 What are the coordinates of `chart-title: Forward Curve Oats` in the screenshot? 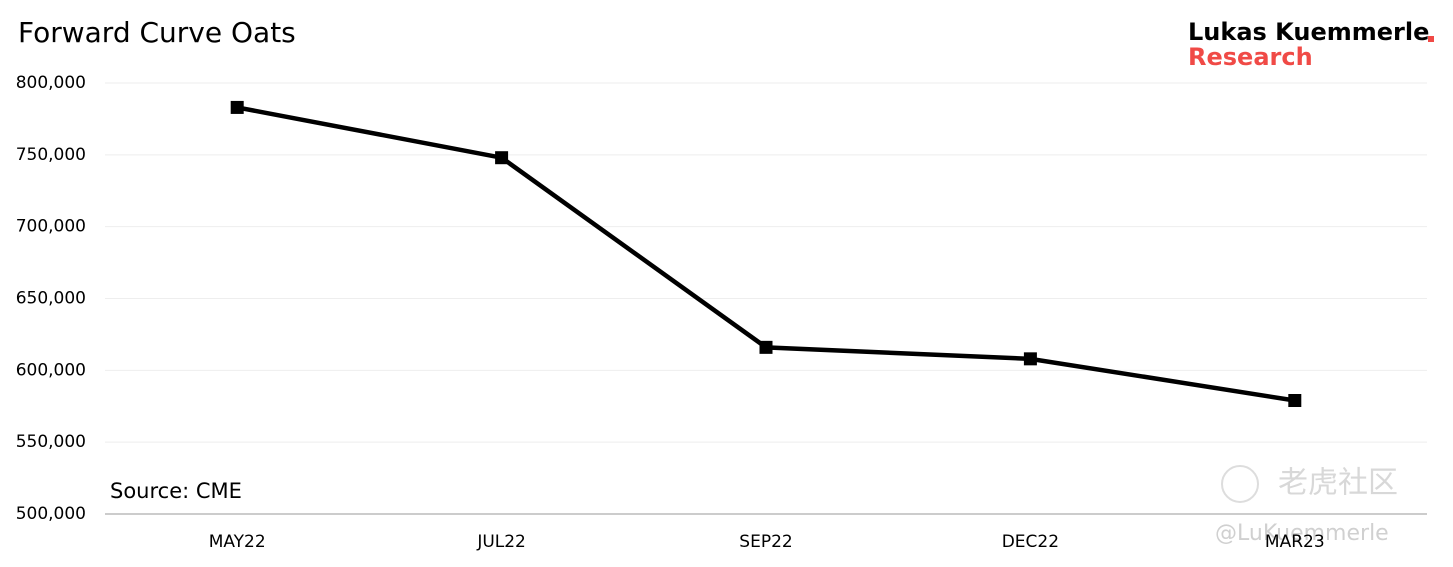 It's located at (157, 32).